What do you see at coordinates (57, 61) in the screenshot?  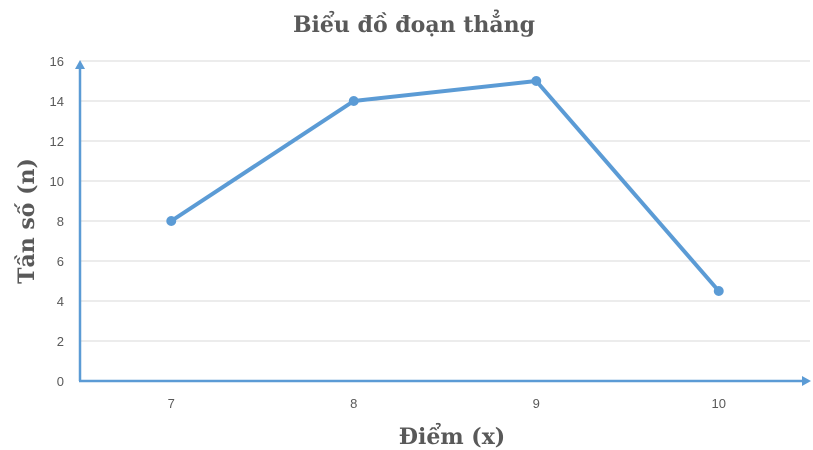 I see `y-tick-label: 16` at bounding box center [57, 61].